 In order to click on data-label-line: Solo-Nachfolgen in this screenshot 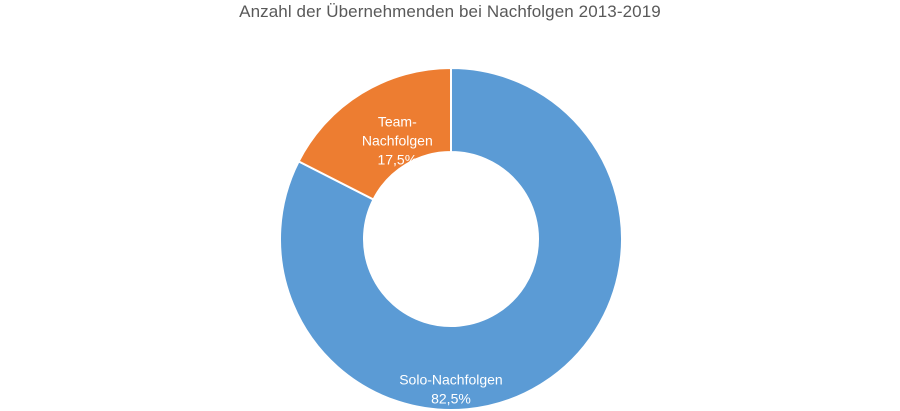, I will do `click(451, 380)`.